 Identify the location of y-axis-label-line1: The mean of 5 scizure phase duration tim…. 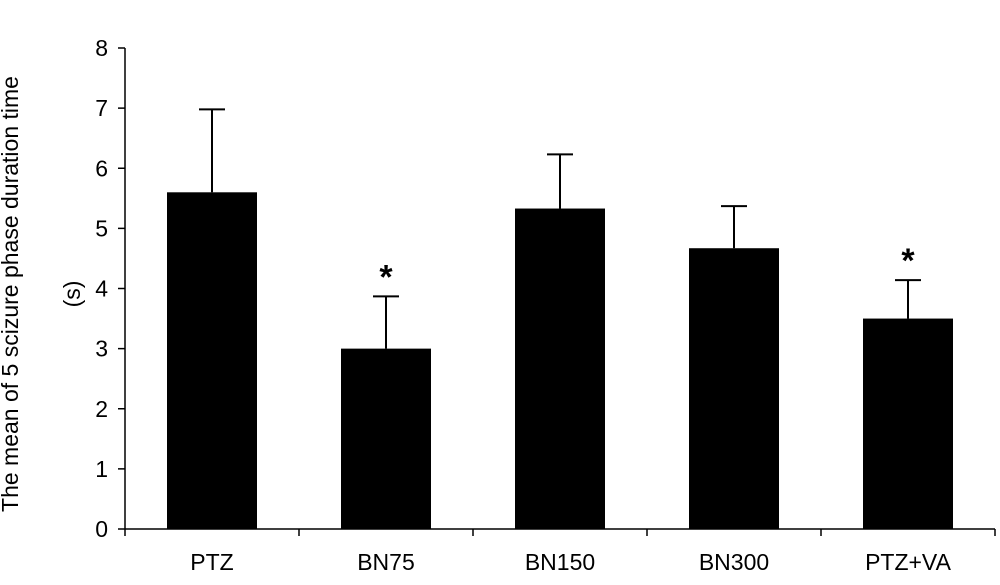
(11, 294).